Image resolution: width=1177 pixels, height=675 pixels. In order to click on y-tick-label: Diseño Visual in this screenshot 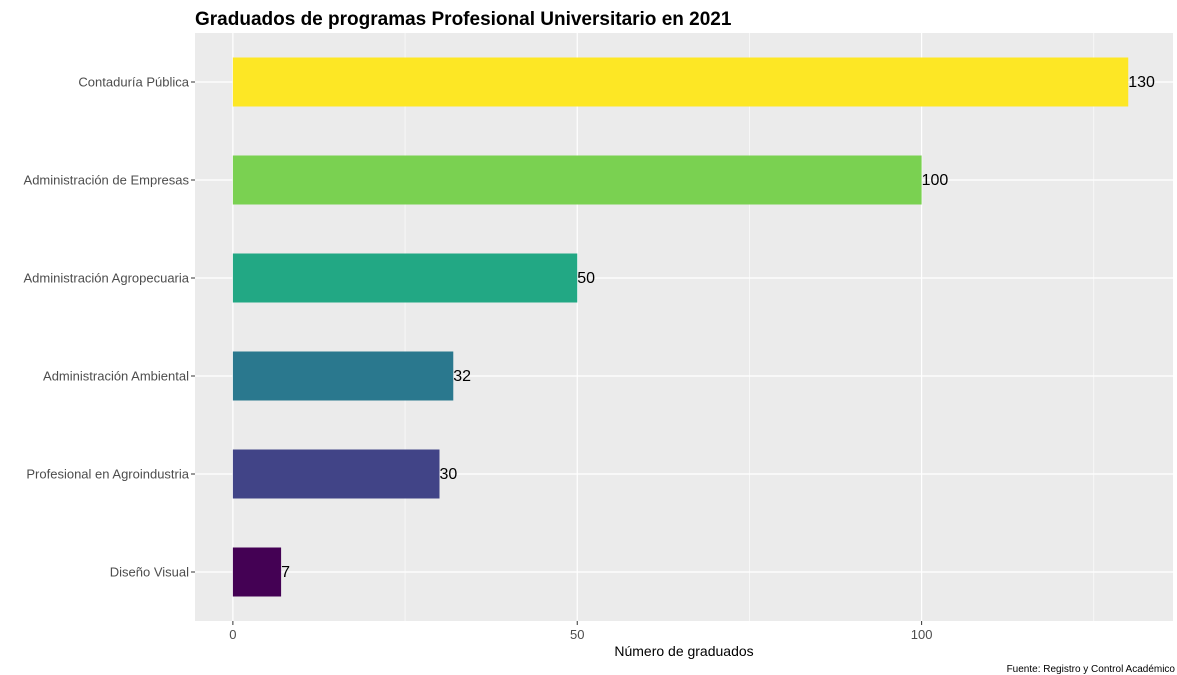, I will do `click(149, 572)`.